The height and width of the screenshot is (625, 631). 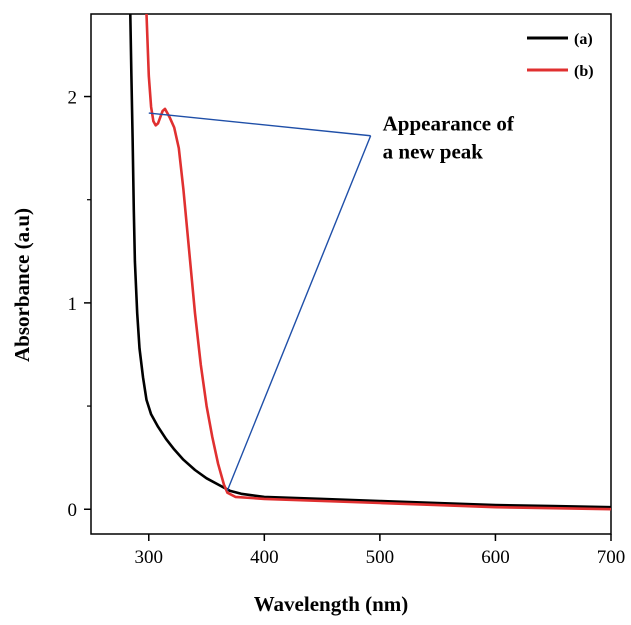 I want to click on y-axis-title: Absorbance (a.u), so click(x=22, y=285).